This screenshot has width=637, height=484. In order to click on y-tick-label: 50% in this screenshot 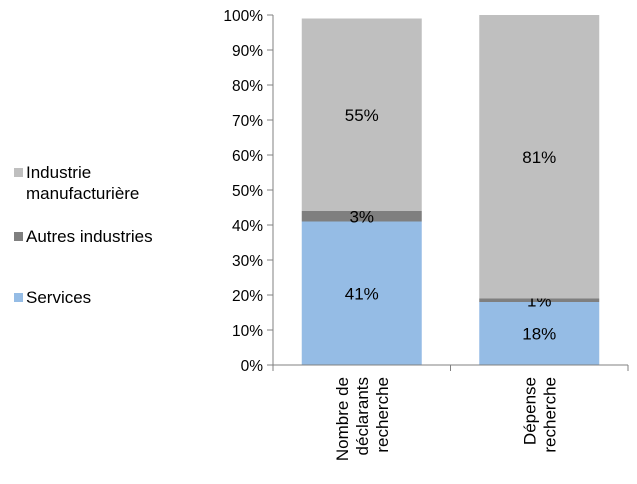, I will do `click(247, 191)`.